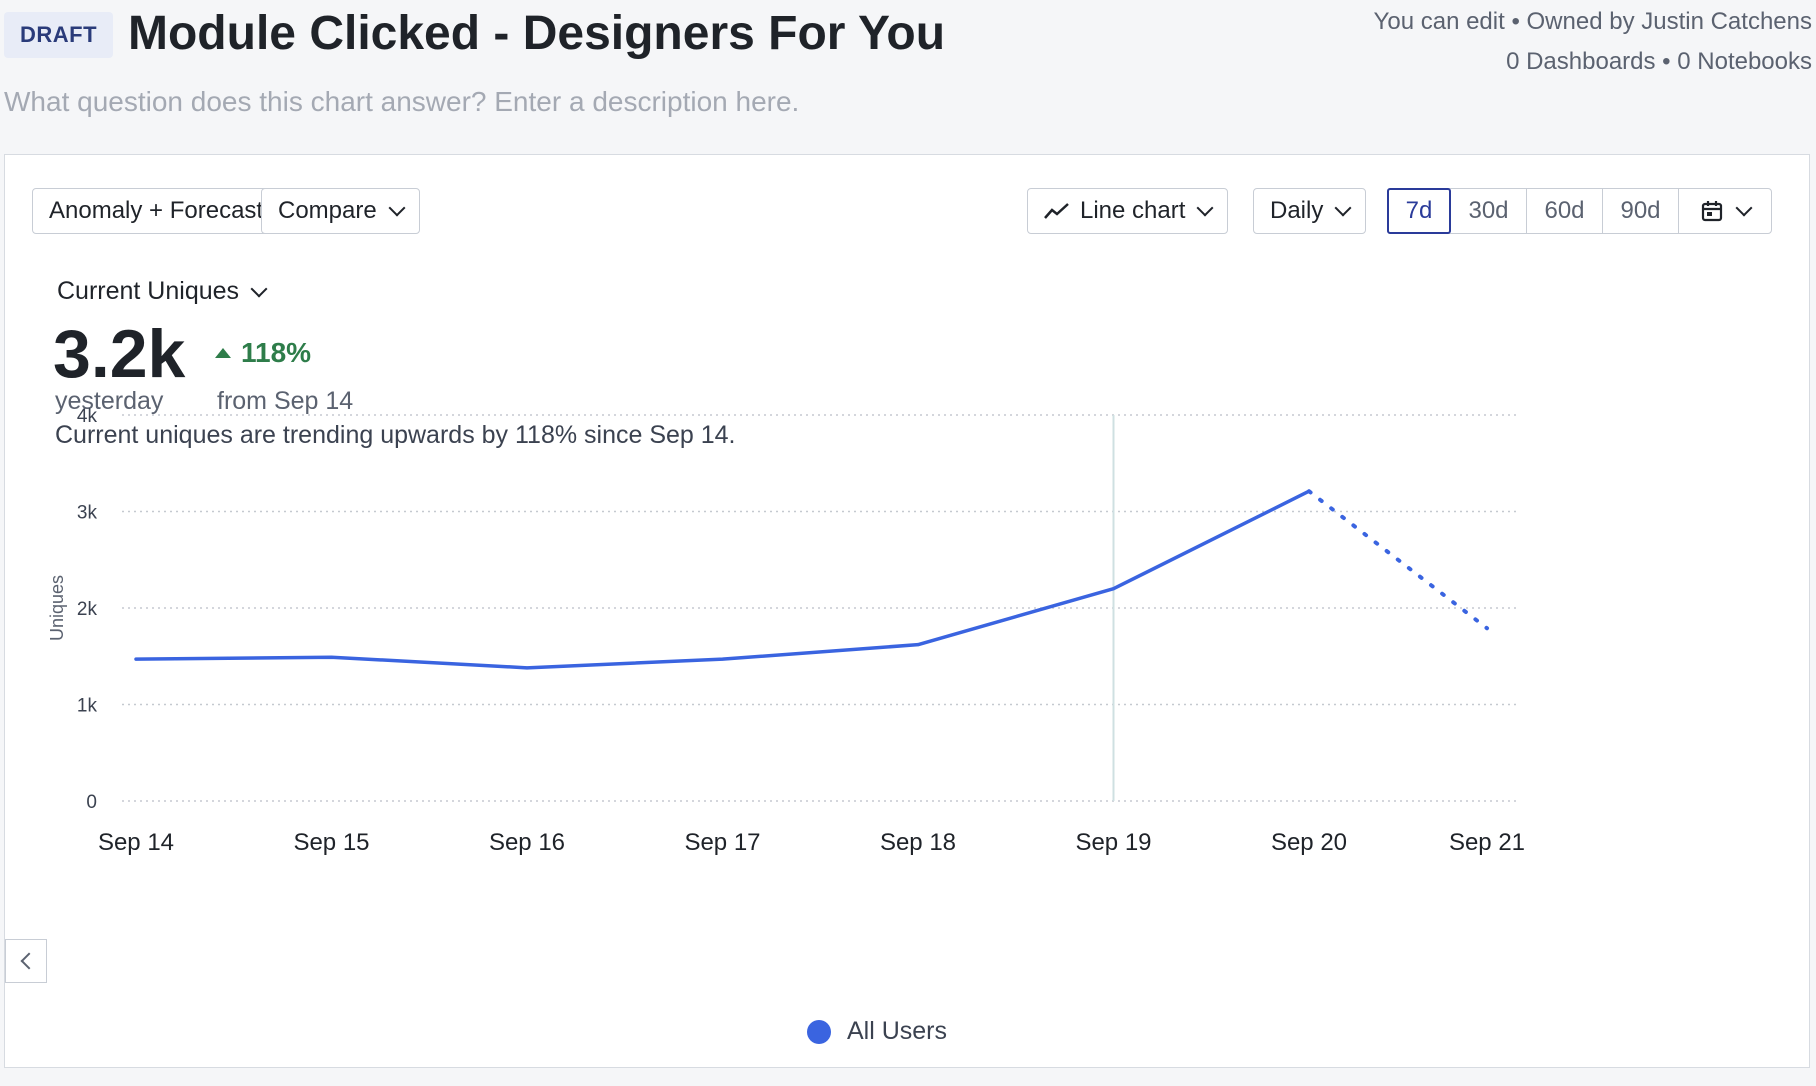 Image resolution: width=1816 pixels, height=1086 pixels. What do you see at coordinates (1659, 61) in the screenshot?
I see `usage-counts: 0 Dashboards • 0 Notebooks` at bounding box center [1659, 61].